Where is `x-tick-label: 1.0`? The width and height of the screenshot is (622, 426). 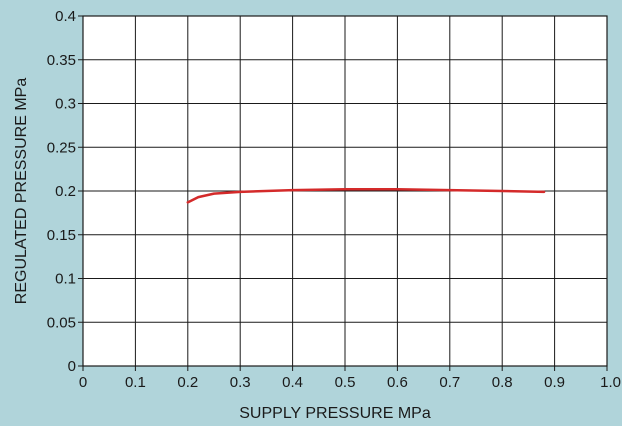
x-tick-label: 1.0 is located at coordinates (610, 382).